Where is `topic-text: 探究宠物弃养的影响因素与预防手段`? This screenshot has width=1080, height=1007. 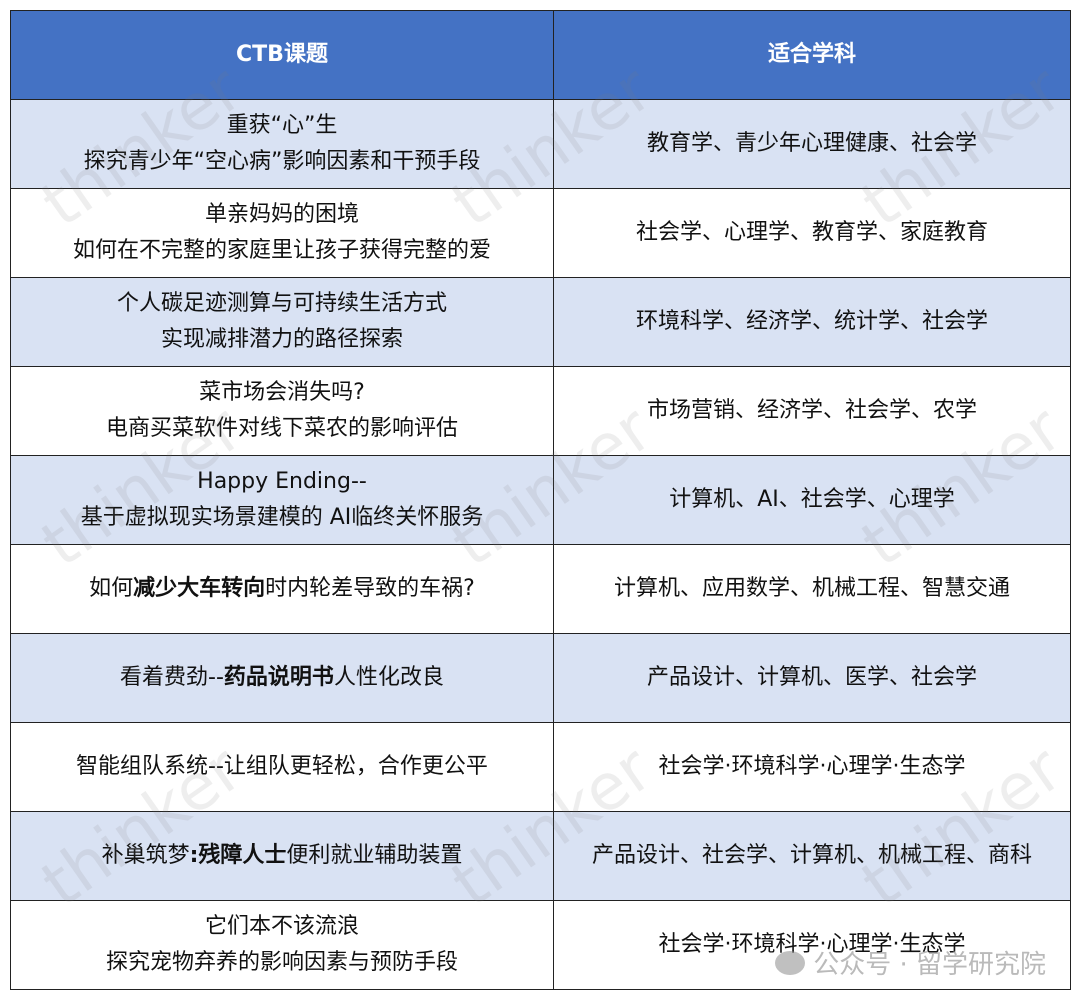
topic-text: 探究宠物弃养的影响因素与预防手段 is located at coordinates (281, 962).